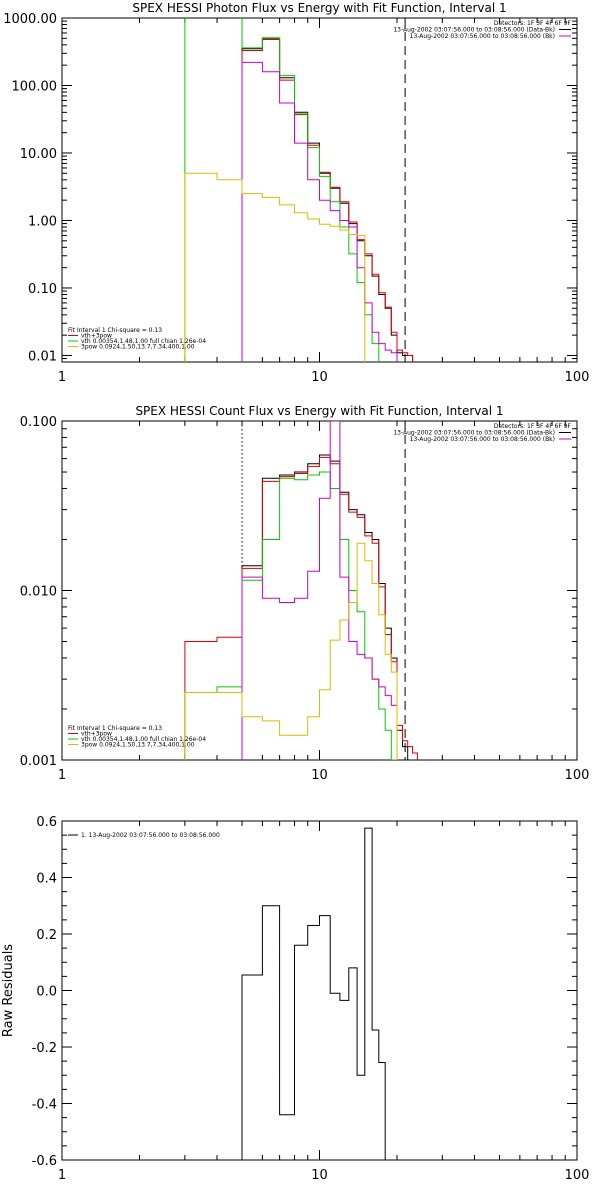 The image size is (600, 1200). I want to click on y-tick-label: 10.00, so click(38, 154).